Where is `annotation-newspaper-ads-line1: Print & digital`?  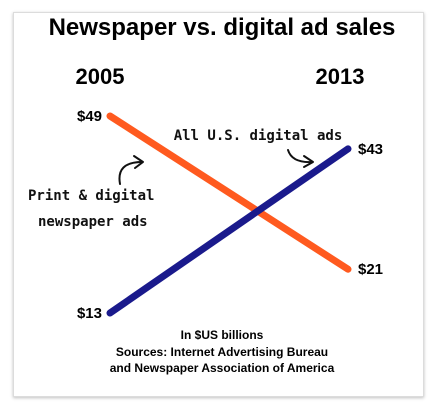
annotation-newspaper-ads-line1: Print & digital is located at coordinates (91, 196).